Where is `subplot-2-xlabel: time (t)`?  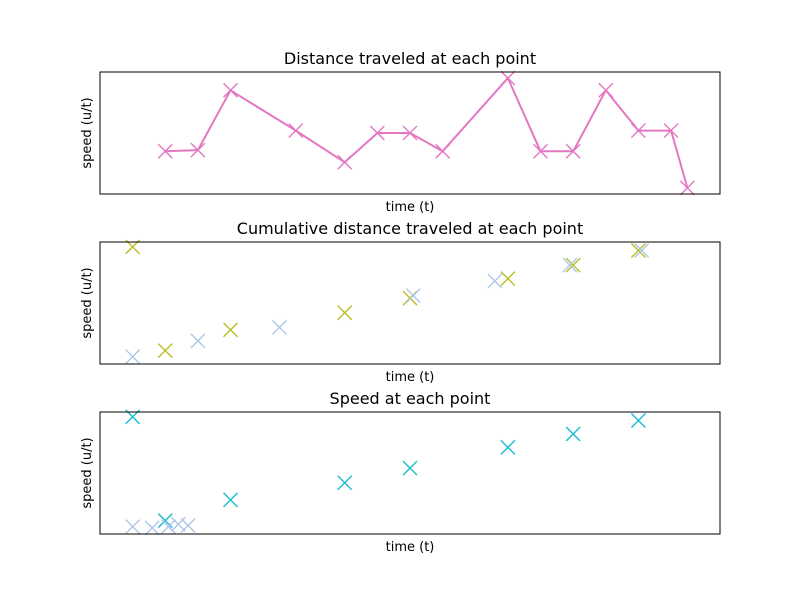 subplot-2-xlabel: time (t) is located at coordinates (410, 377).